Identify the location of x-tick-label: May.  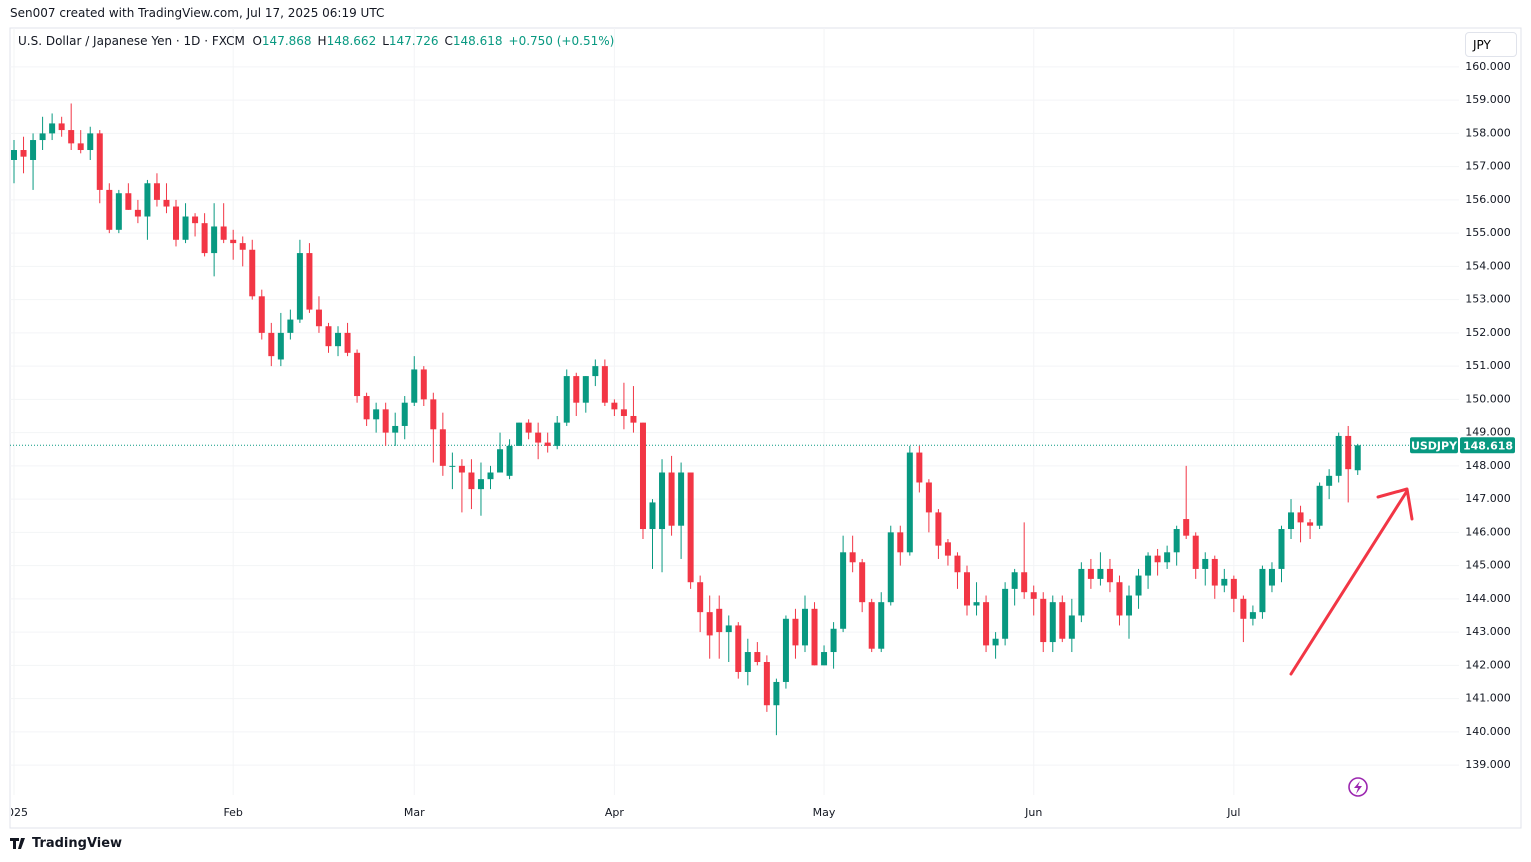
(824, 812).